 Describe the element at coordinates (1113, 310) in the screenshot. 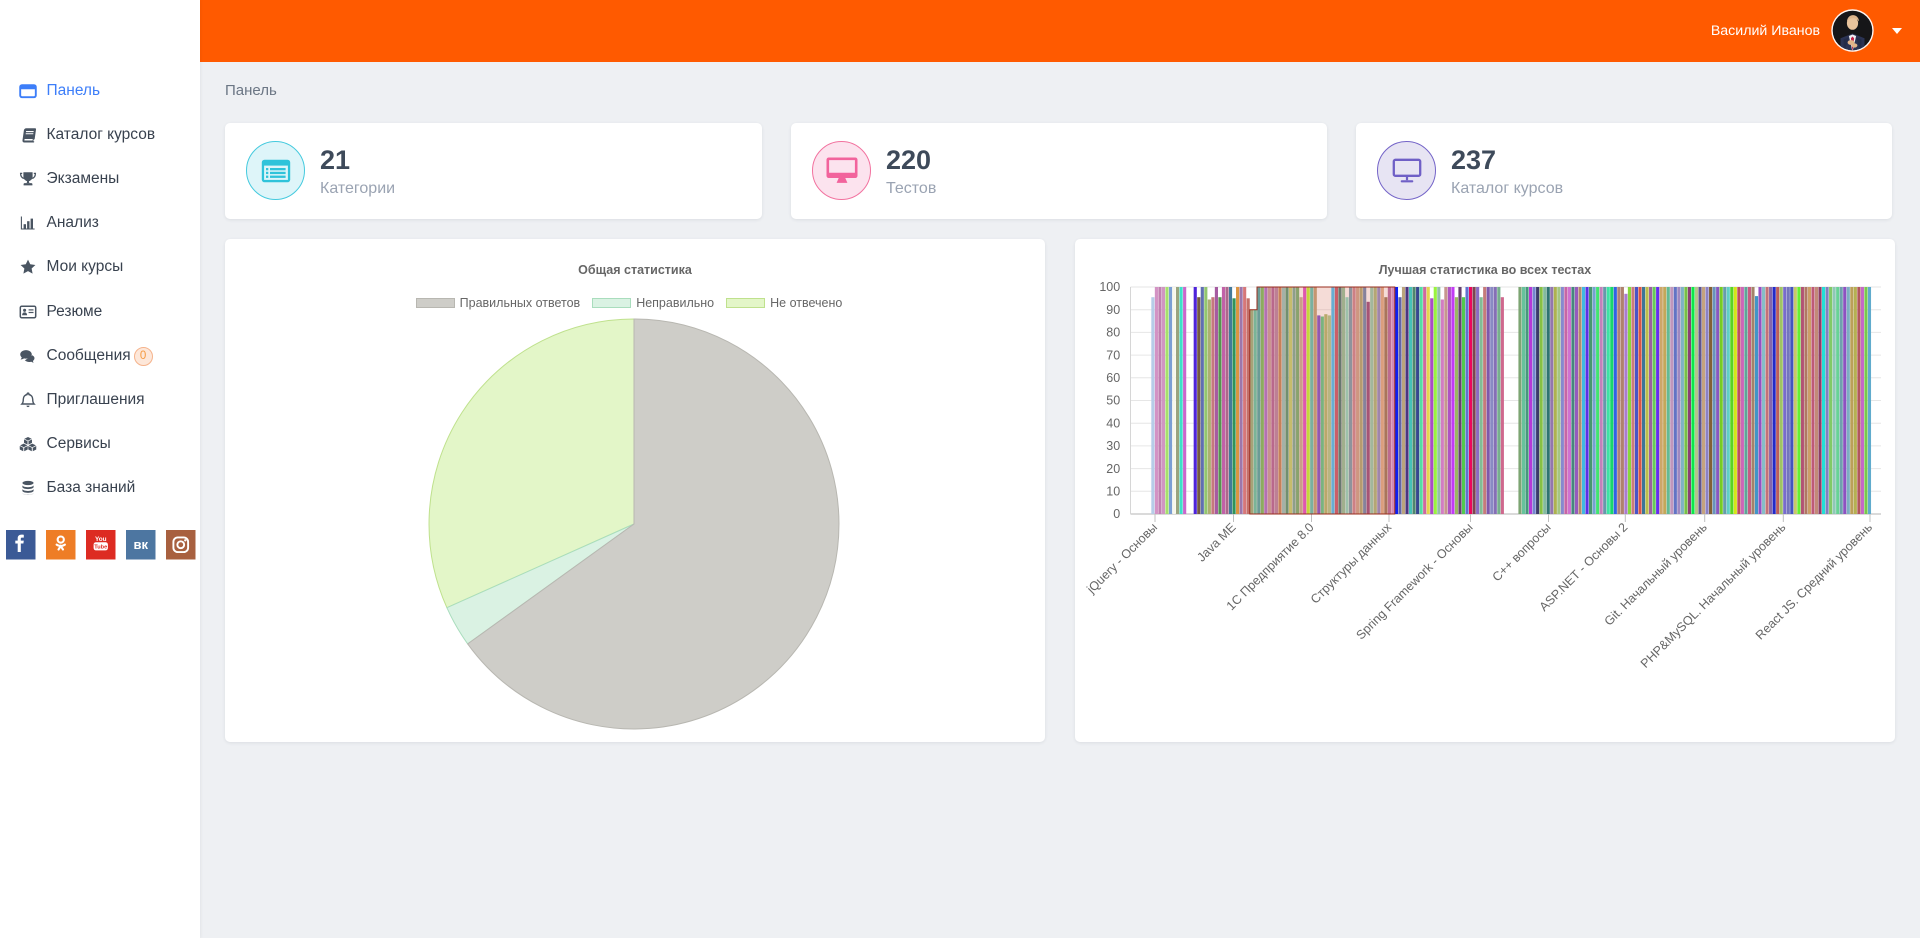

I see `svg-text: 90` at that location.